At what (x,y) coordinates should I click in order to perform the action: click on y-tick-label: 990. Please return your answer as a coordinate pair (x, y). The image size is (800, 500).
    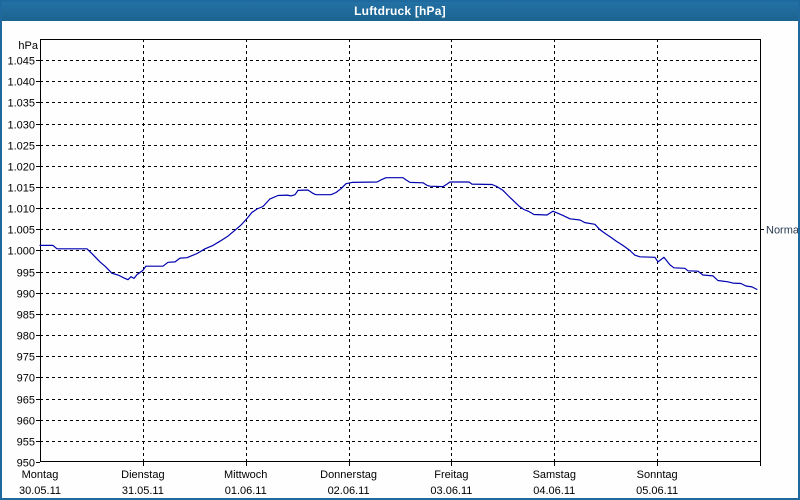
    Looking at the image, I should click on (26, 295).